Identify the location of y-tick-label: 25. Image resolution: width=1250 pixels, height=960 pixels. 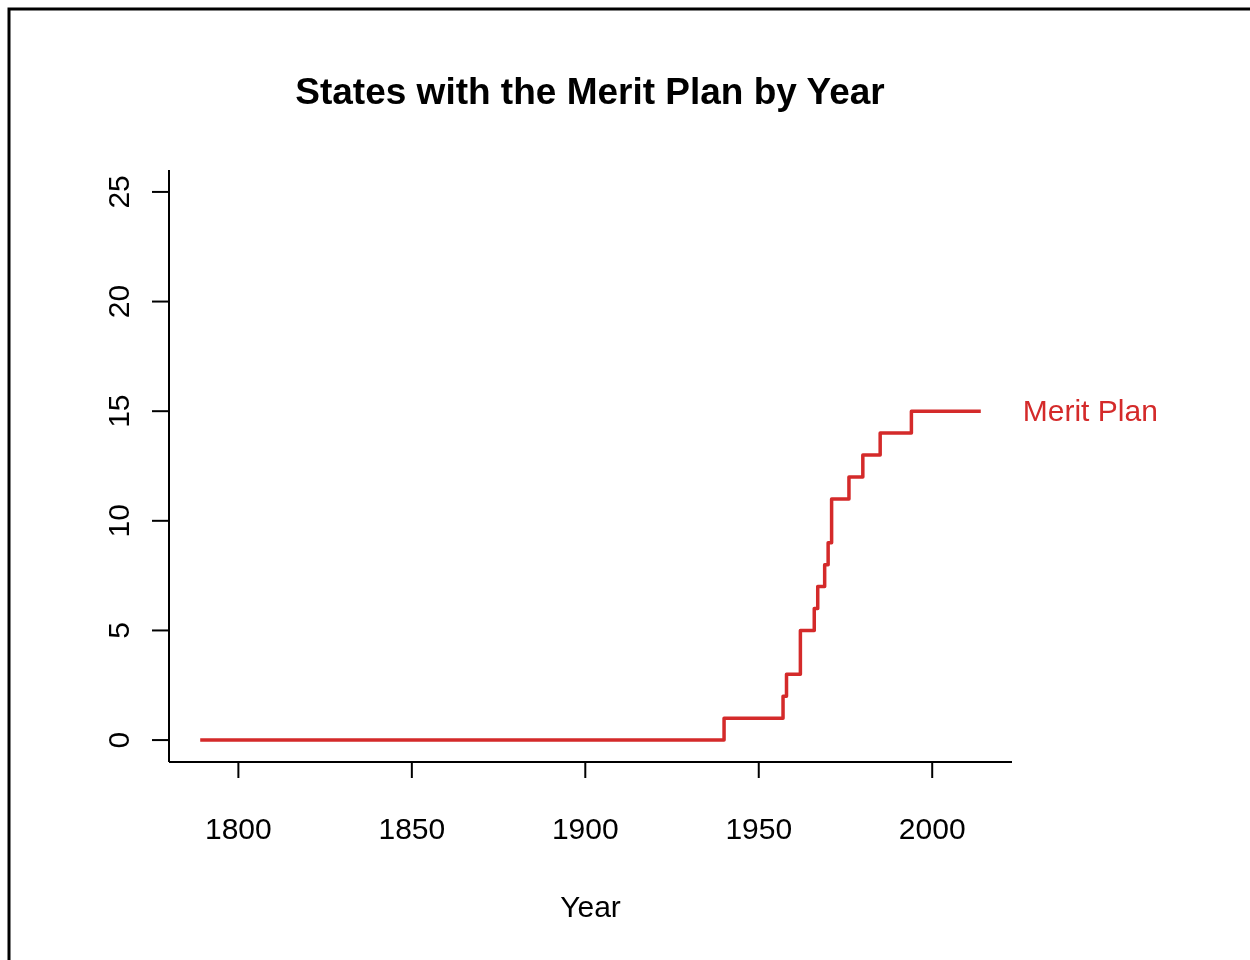
(118, 192).